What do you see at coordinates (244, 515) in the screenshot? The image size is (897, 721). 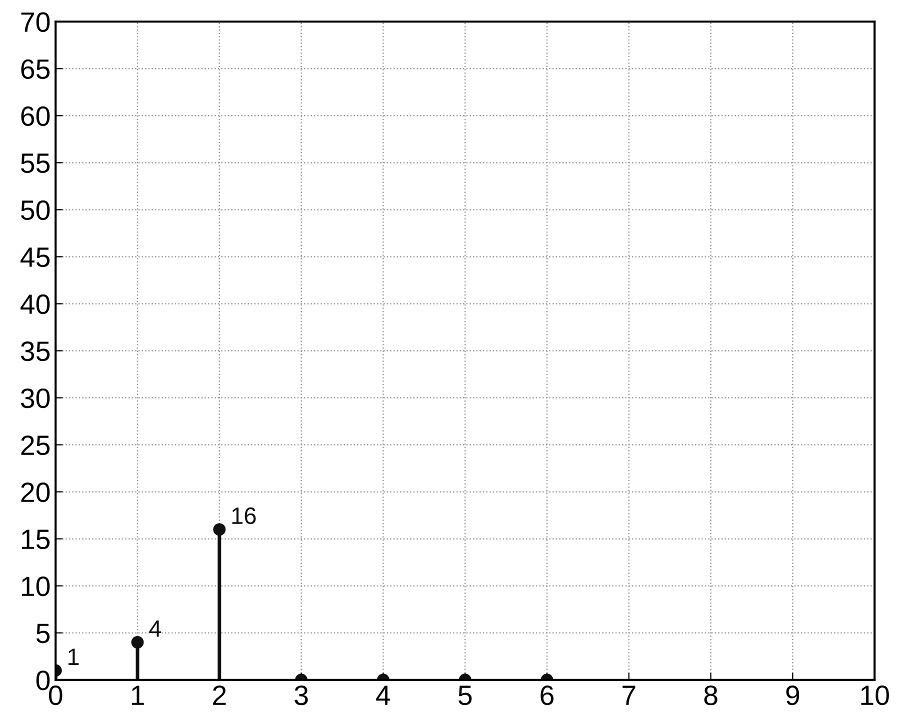 I see `data-label: 16` at bounding box center [244, 515].